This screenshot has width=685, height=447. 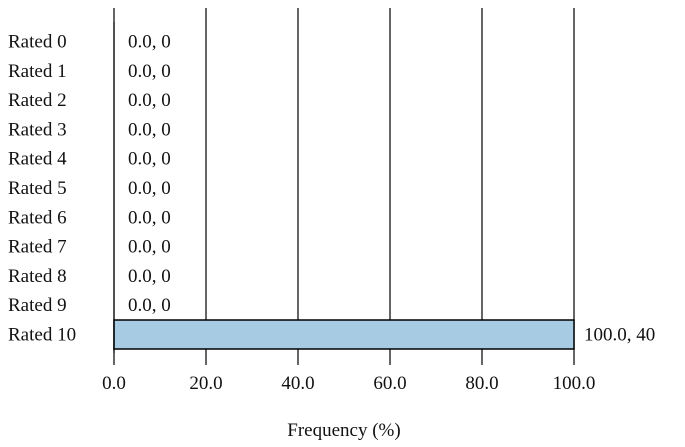 I want to click on category-label: Rated 5, so click(x=37, y=188).